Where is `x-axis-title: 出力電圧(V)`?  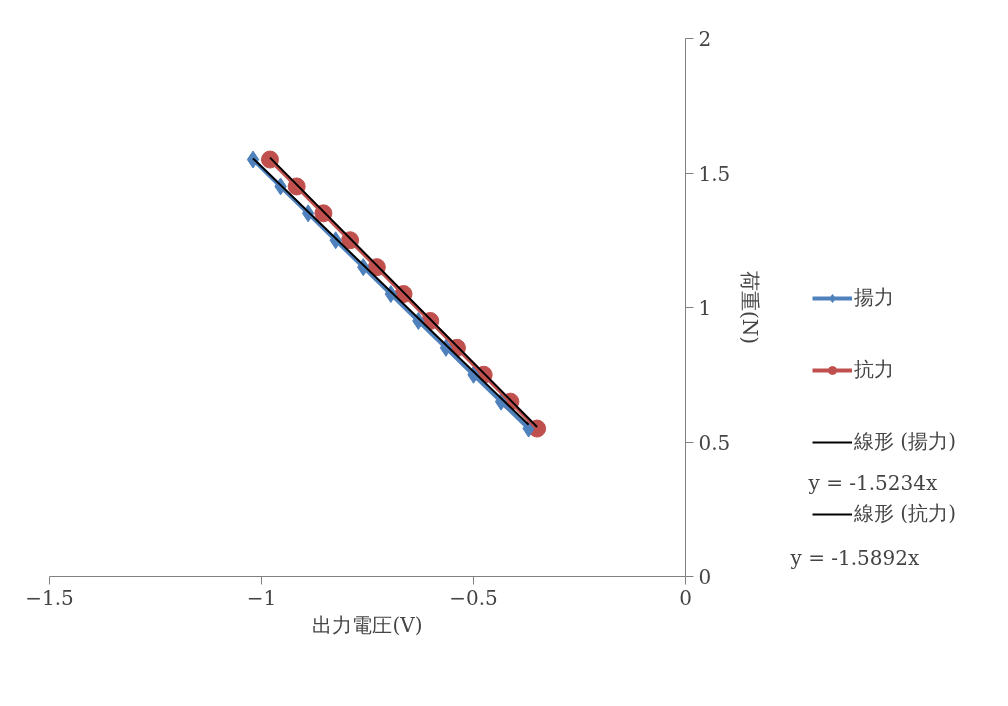
x-axis-title: 出力電圧(V) is located at coordinates (367, 624).